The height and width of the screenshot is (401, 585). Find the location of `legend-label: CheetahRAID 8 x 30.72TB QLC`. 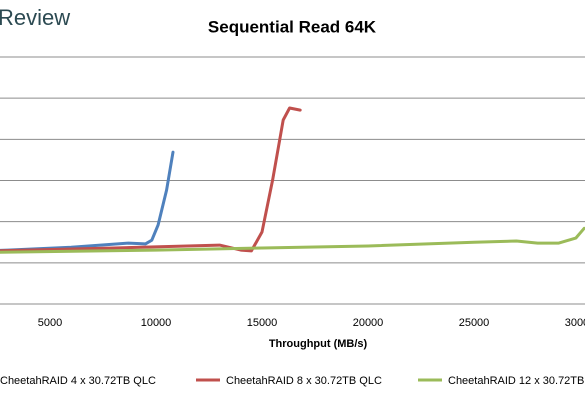

legend-label: CheetahRAID 8 x 30.72TB QLC is located at coordinates (304, 381).